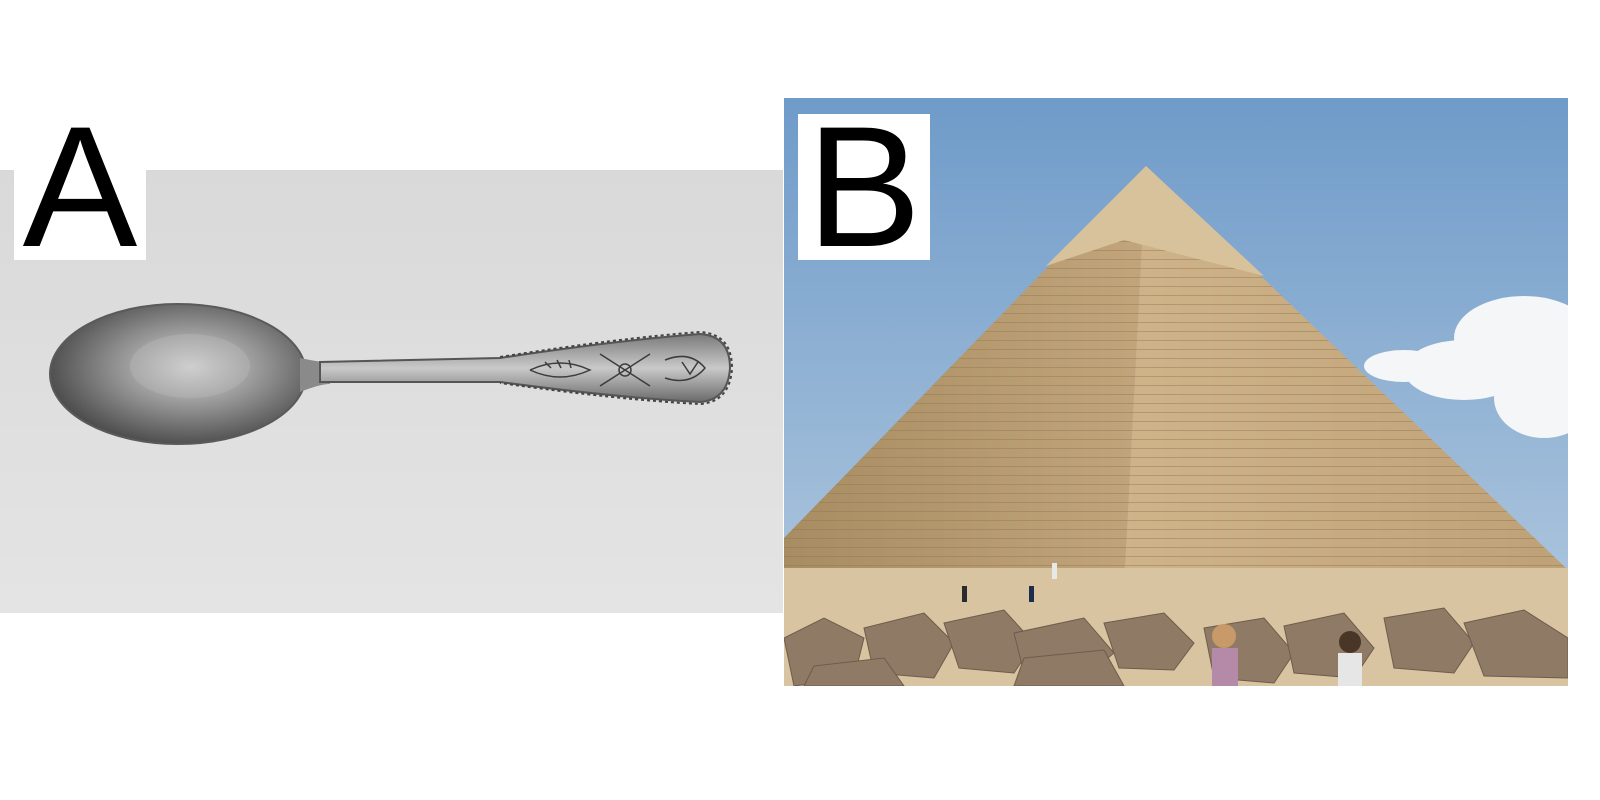 This screenshot has width=1600, height=800. Describe the element at coordinates (1155, 221) in the screenshot. I see `pyramid-casing` at that location.